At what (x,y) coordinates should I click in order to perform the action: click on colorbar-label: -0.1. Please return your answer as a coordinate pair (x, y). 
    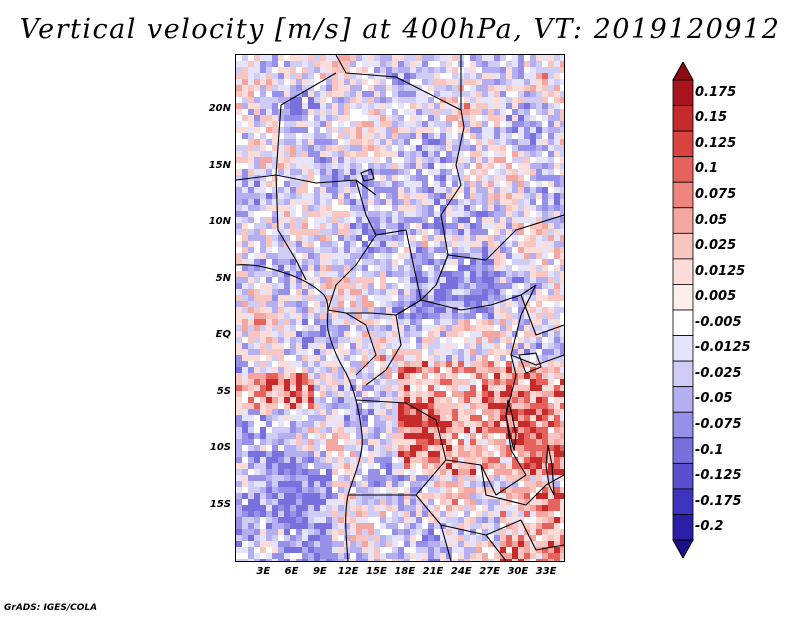
    Looking at the image, I should click on (709, 450).